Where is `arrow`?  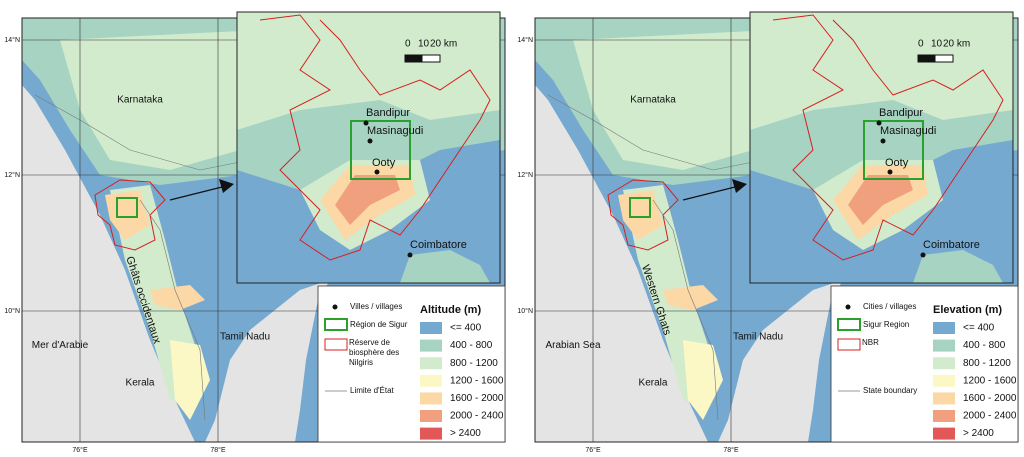 arrow is located at coordinates (709, 193).